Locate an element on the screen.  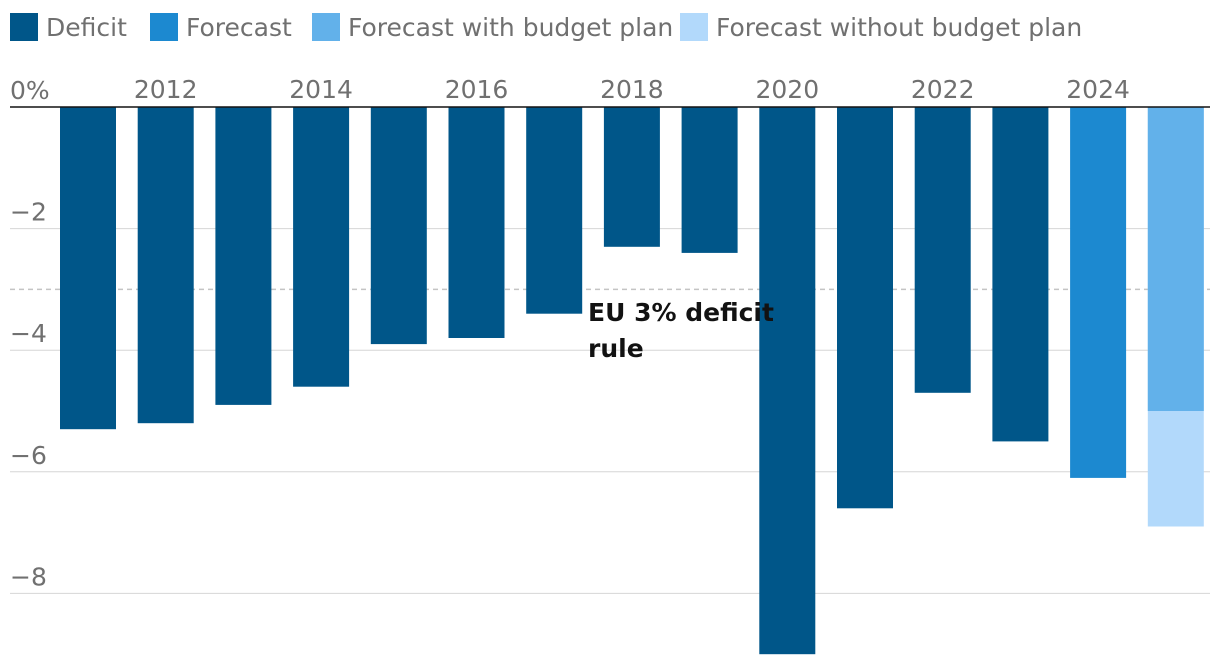
x-tick-label: 2020 is located at coordinates (787, 89).